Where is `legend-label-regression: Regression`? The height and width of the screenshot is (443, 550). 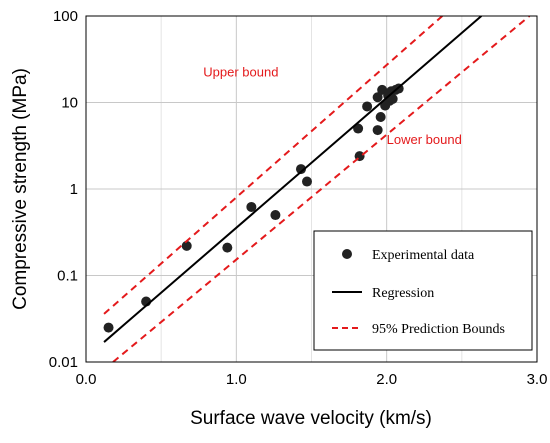
legend-label-regression: Regression is located at coordinates (403, 293).